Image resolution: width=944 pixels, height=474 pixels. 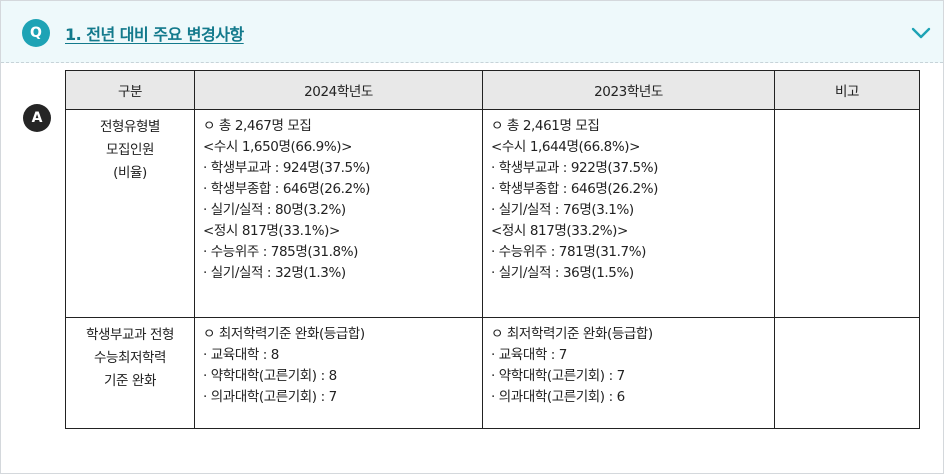 I want to click on row-label-line: 모집인원, so click(x=130, y=150).